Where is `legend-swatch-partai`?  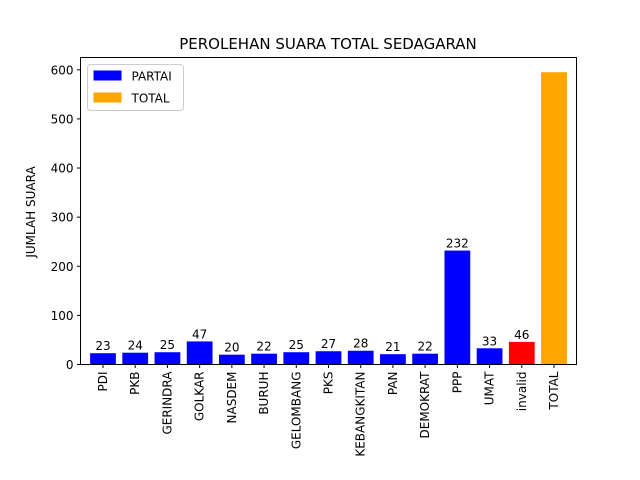
legend-swatch-partai is located at coordinates (107, 75).